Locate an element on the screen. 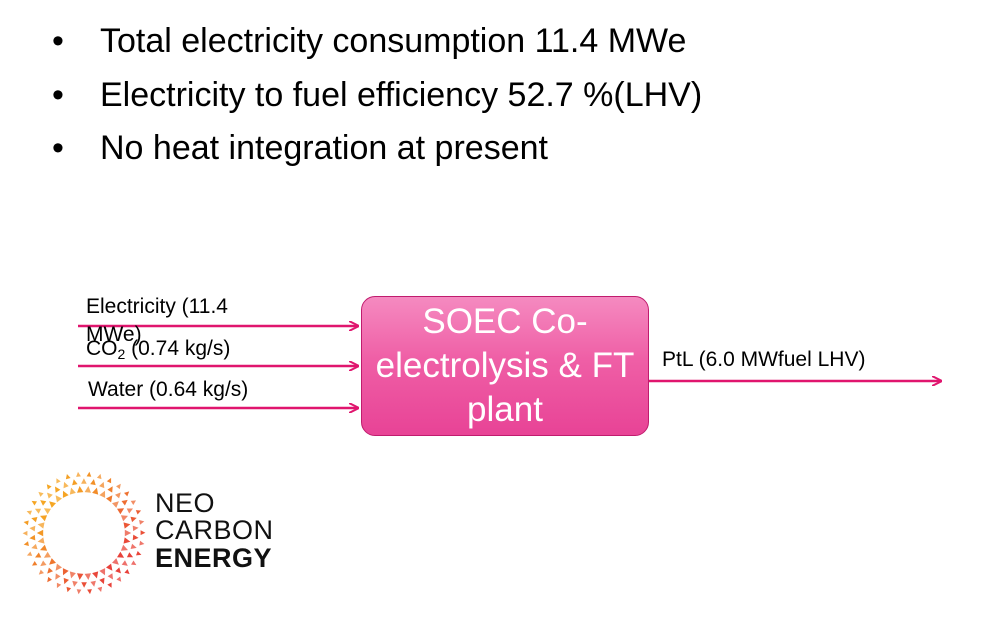 The image size is (984, 625). output-label: PtL (6.0 MWfuel LHV) is located at coordinates (764, 359).